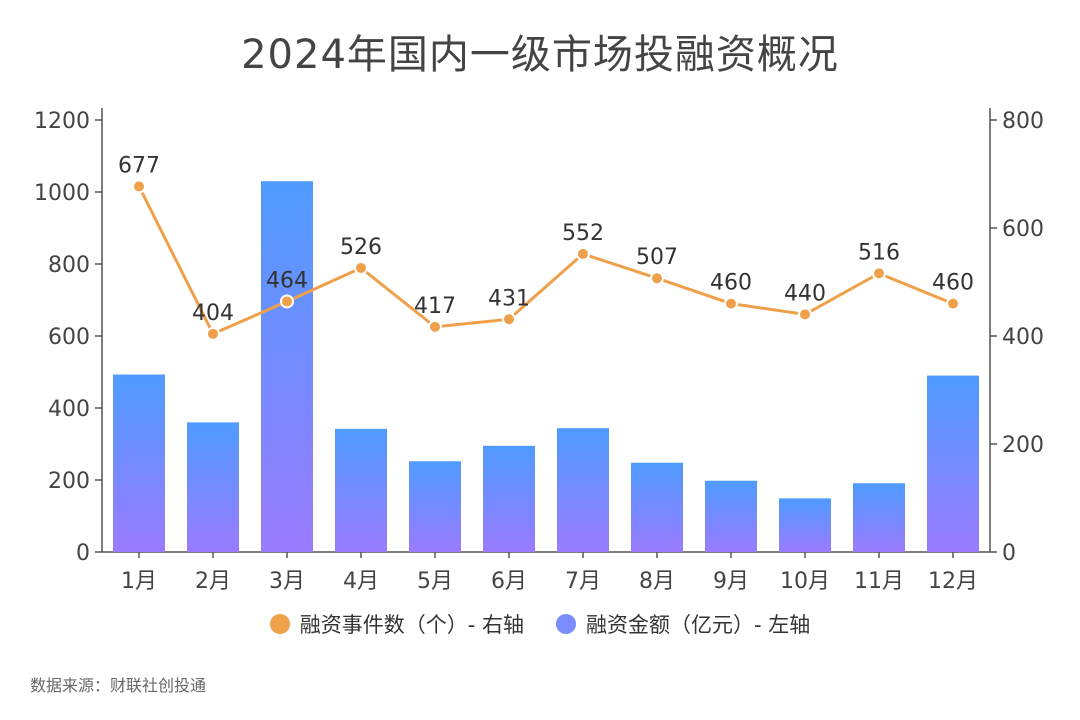 Image resolution: width=1080 pixels, height=720 pixels. Describe the element at coordinates (435, 581) in the screenshot. I see `x-tick-label: 5月` at that location.